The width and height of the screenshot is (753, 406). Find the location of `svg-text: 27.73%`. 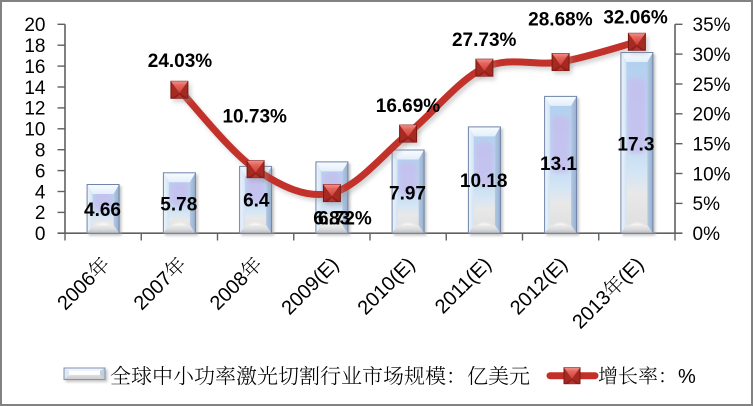

svg-text: 27.73% is located at coordinates (484, 40).